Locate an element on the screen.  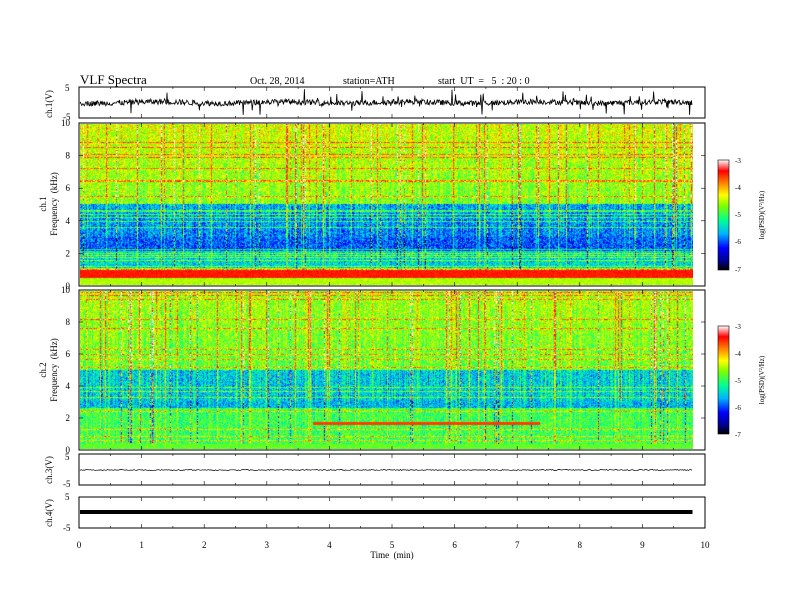
ch1-waveform-ylabel: ch.1(V) is located at coordinates (49, 104).